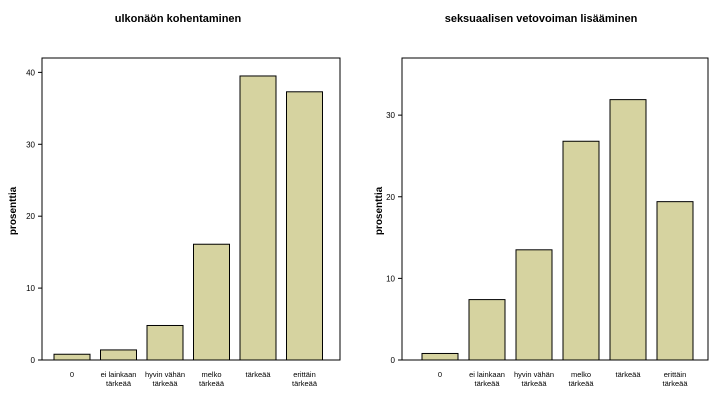  What do you see at coordinates (541, 19) in the screenshot?
I see `chart-title: seksuaalisen vetovoiman lisääminen` at bounding box center [541, 19].